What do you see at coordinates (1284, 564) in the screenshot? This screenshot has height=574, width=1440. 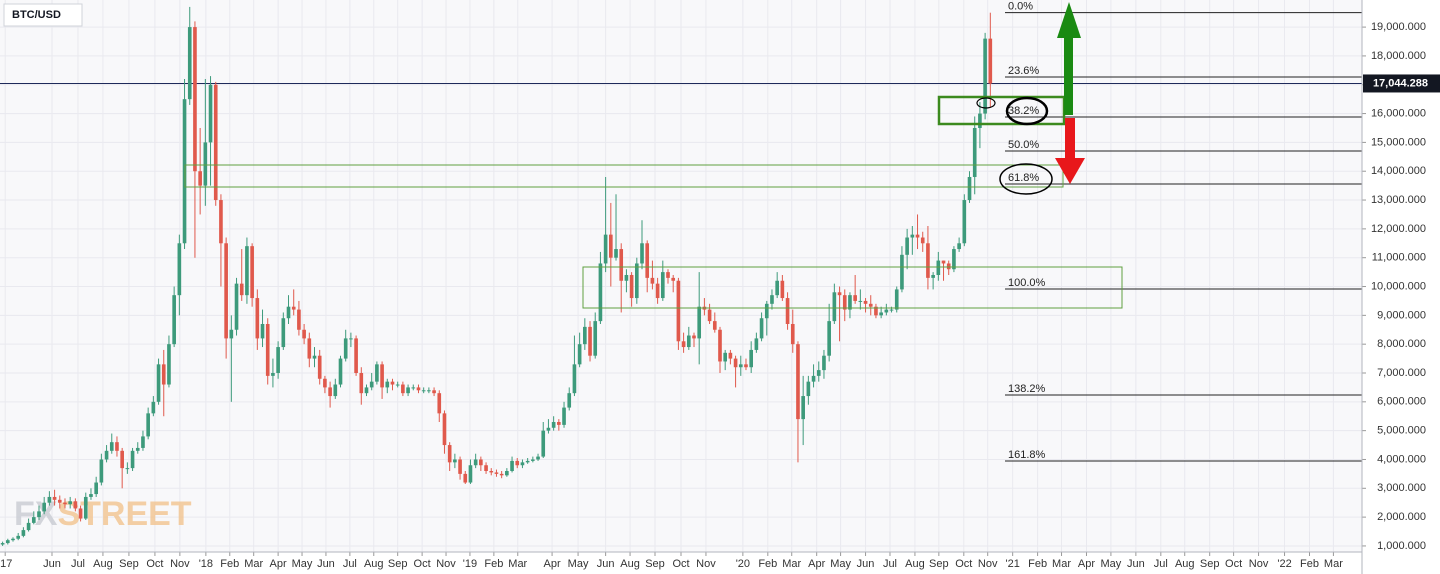 I see `x-tick-label: '22` at bounding box center [1284, 564].